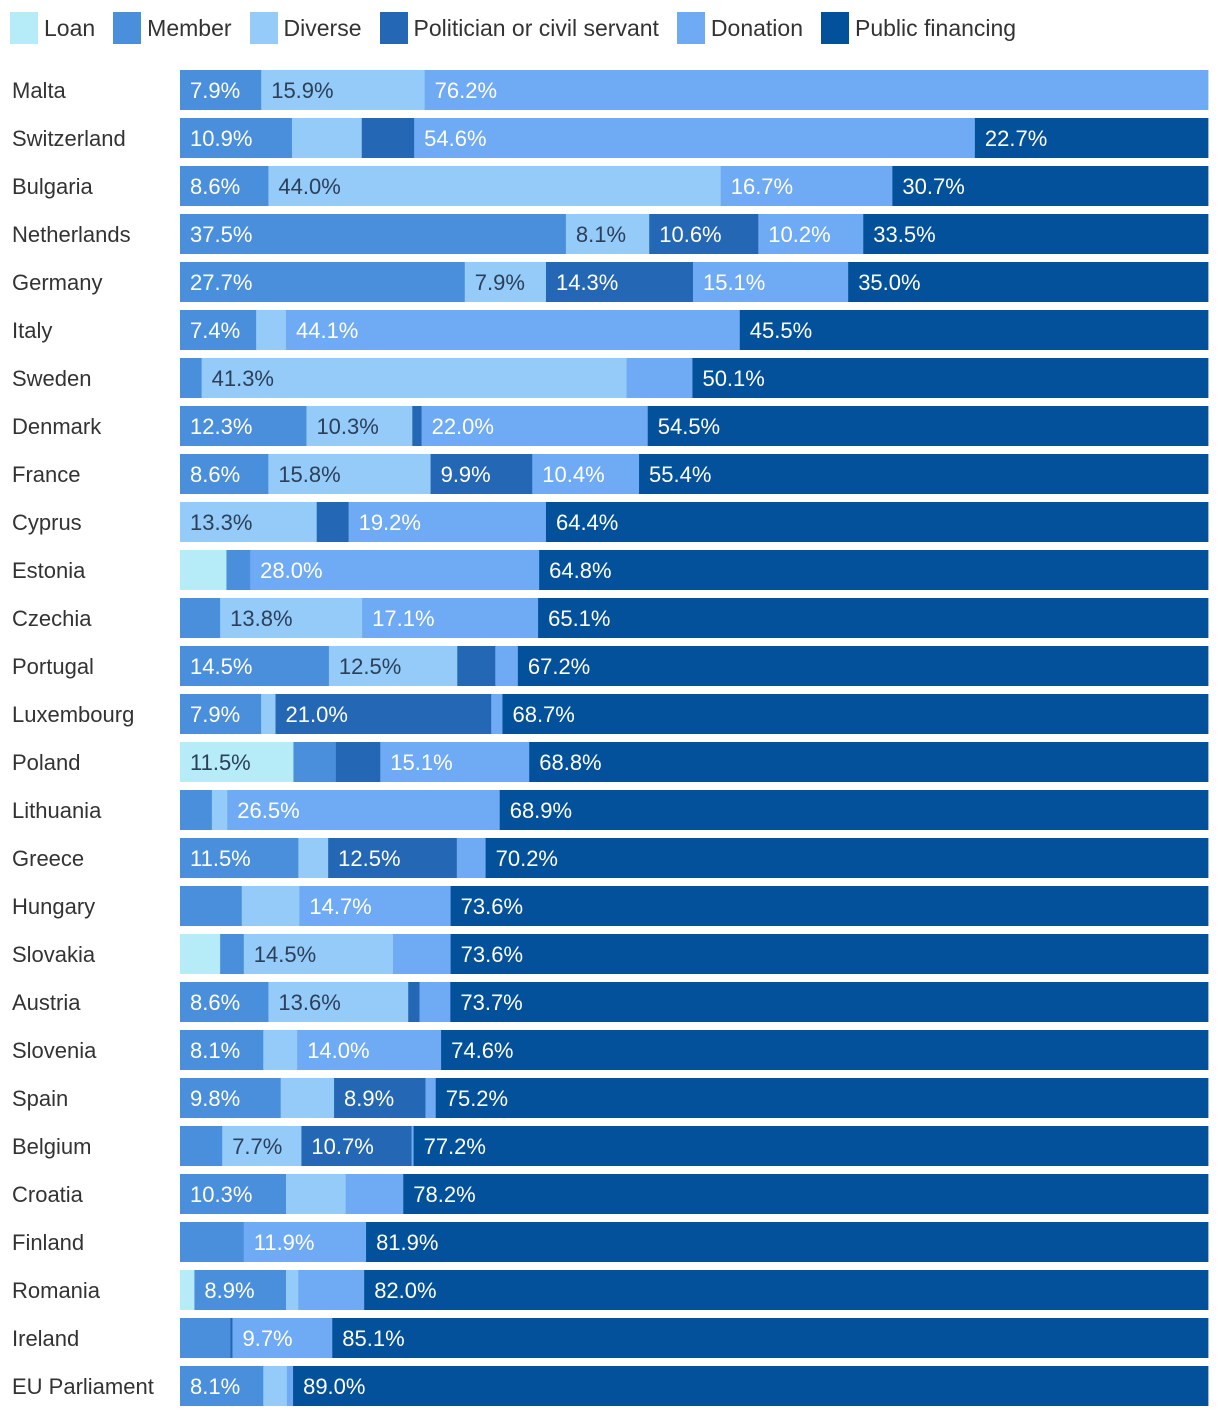 The image size is (1220, 1416). Describe the element at coordinates (374, 1194) in the screenshot. I see `bar-segment-croatia-donation` at that location.